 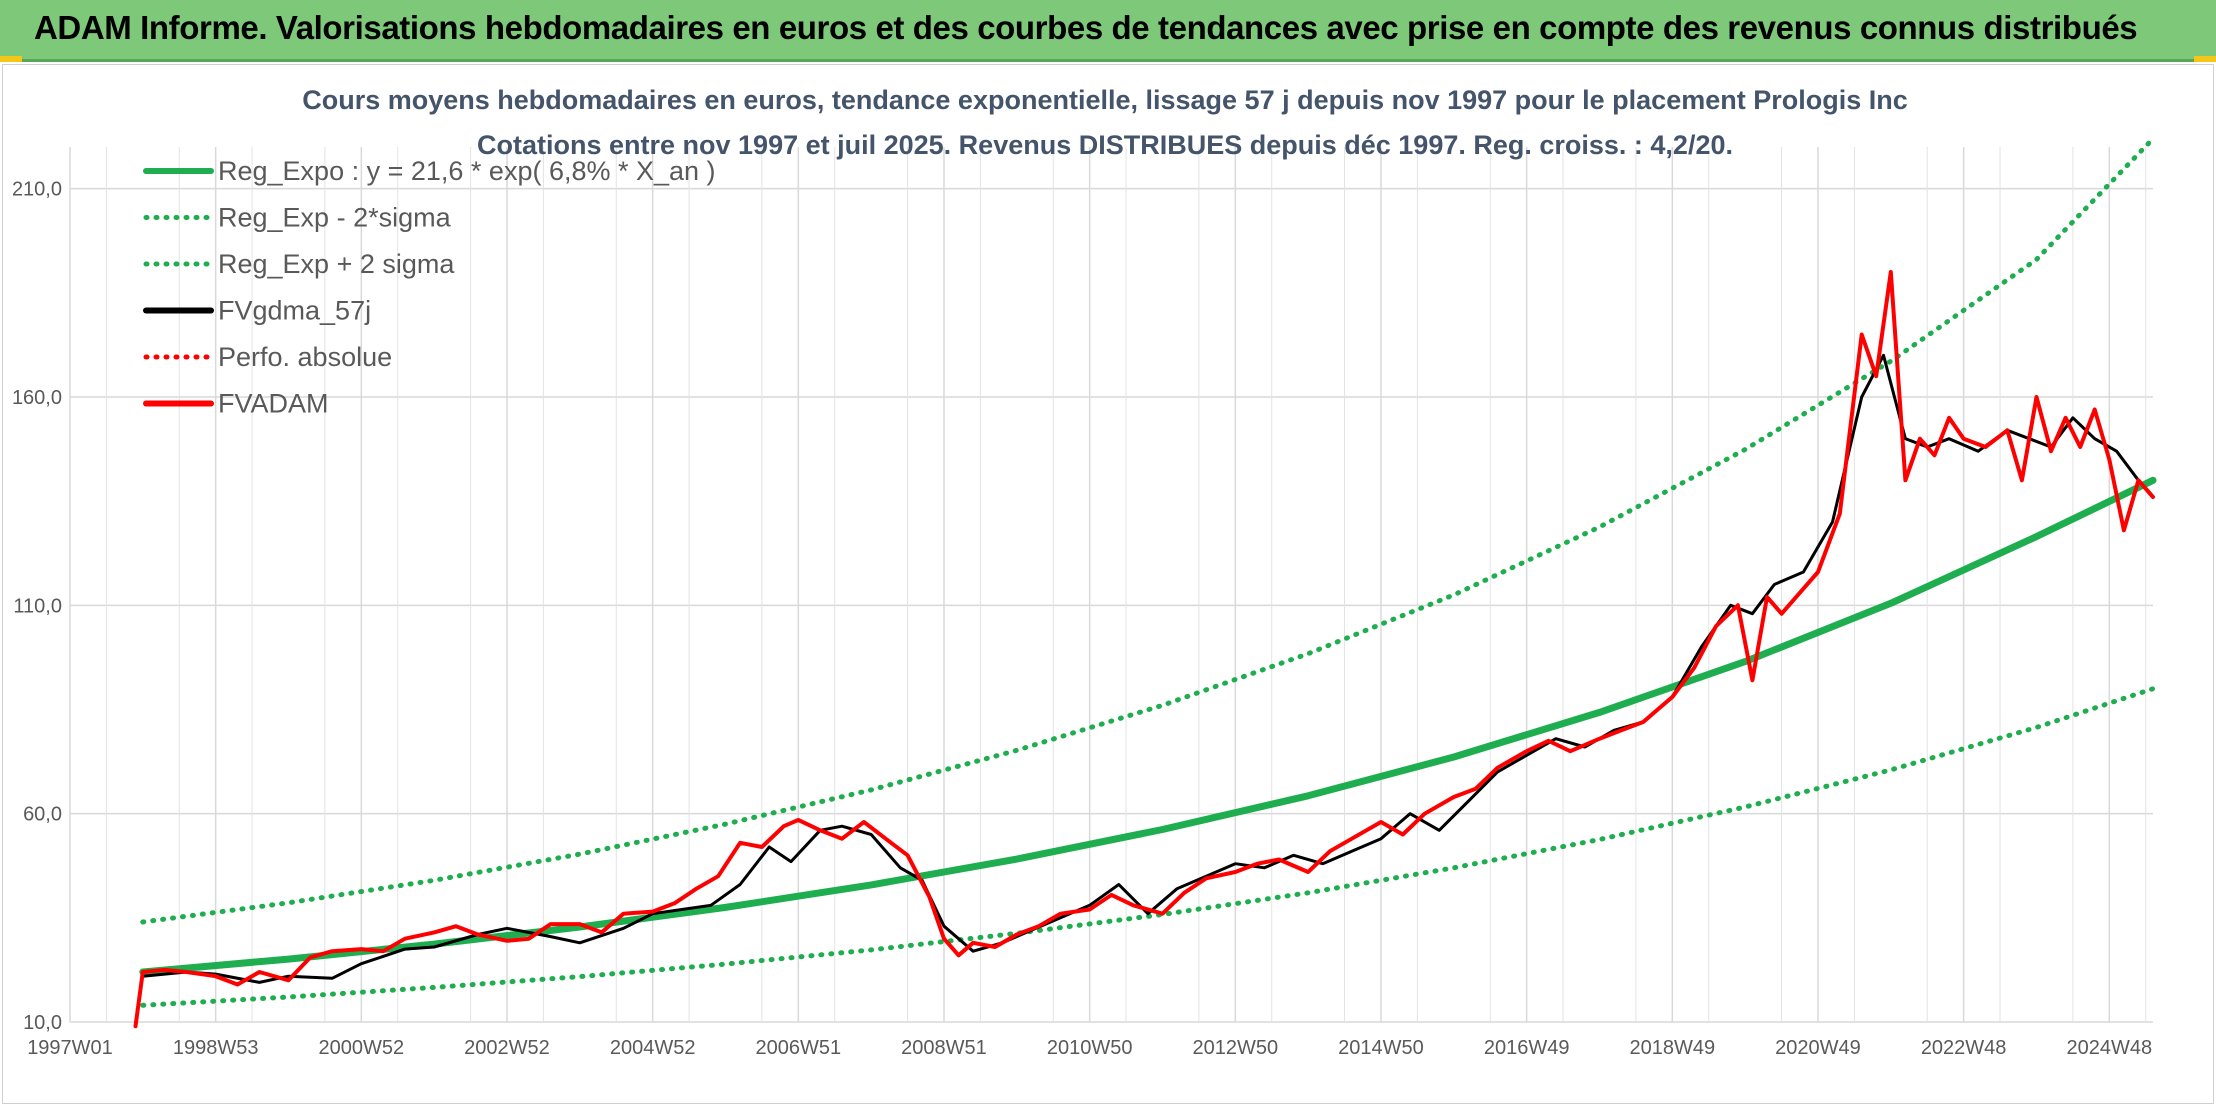 What do you see at coordinates (335, 218) in the screenshot?
I see `legend-label-1: Reg_Exp - 2*sigma` at bounding box center [335, 218].